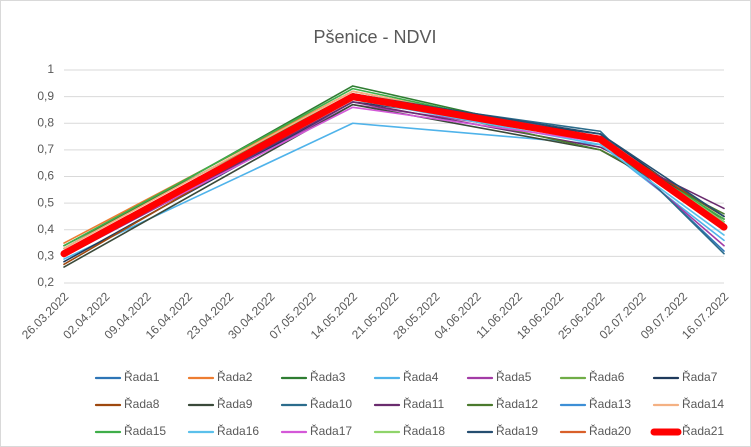  What do you see at coordinates (610, 430) in the screenshot?
I see `legend-label: Řada20` at bounding box center [610, 430].